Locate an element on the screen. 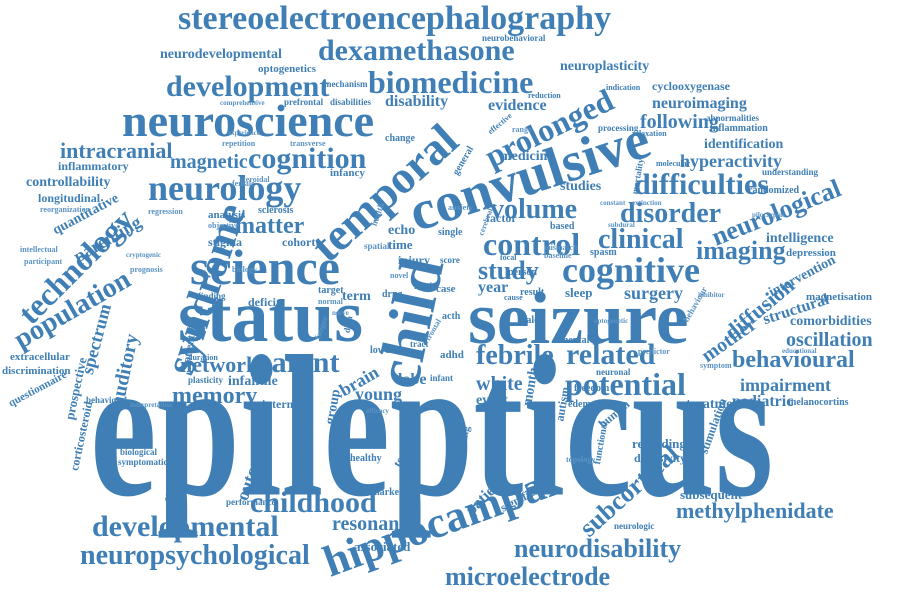  word-constant: constant is located at coordinates (613, 203).